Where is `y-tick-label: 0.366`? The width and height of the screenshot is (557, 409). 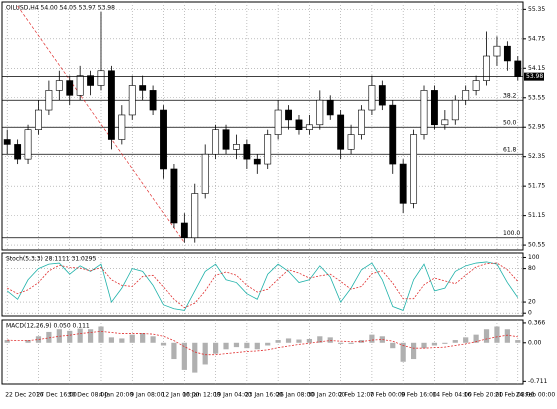 y-tick-label: 0.366 is located at coordinates (536, 322).